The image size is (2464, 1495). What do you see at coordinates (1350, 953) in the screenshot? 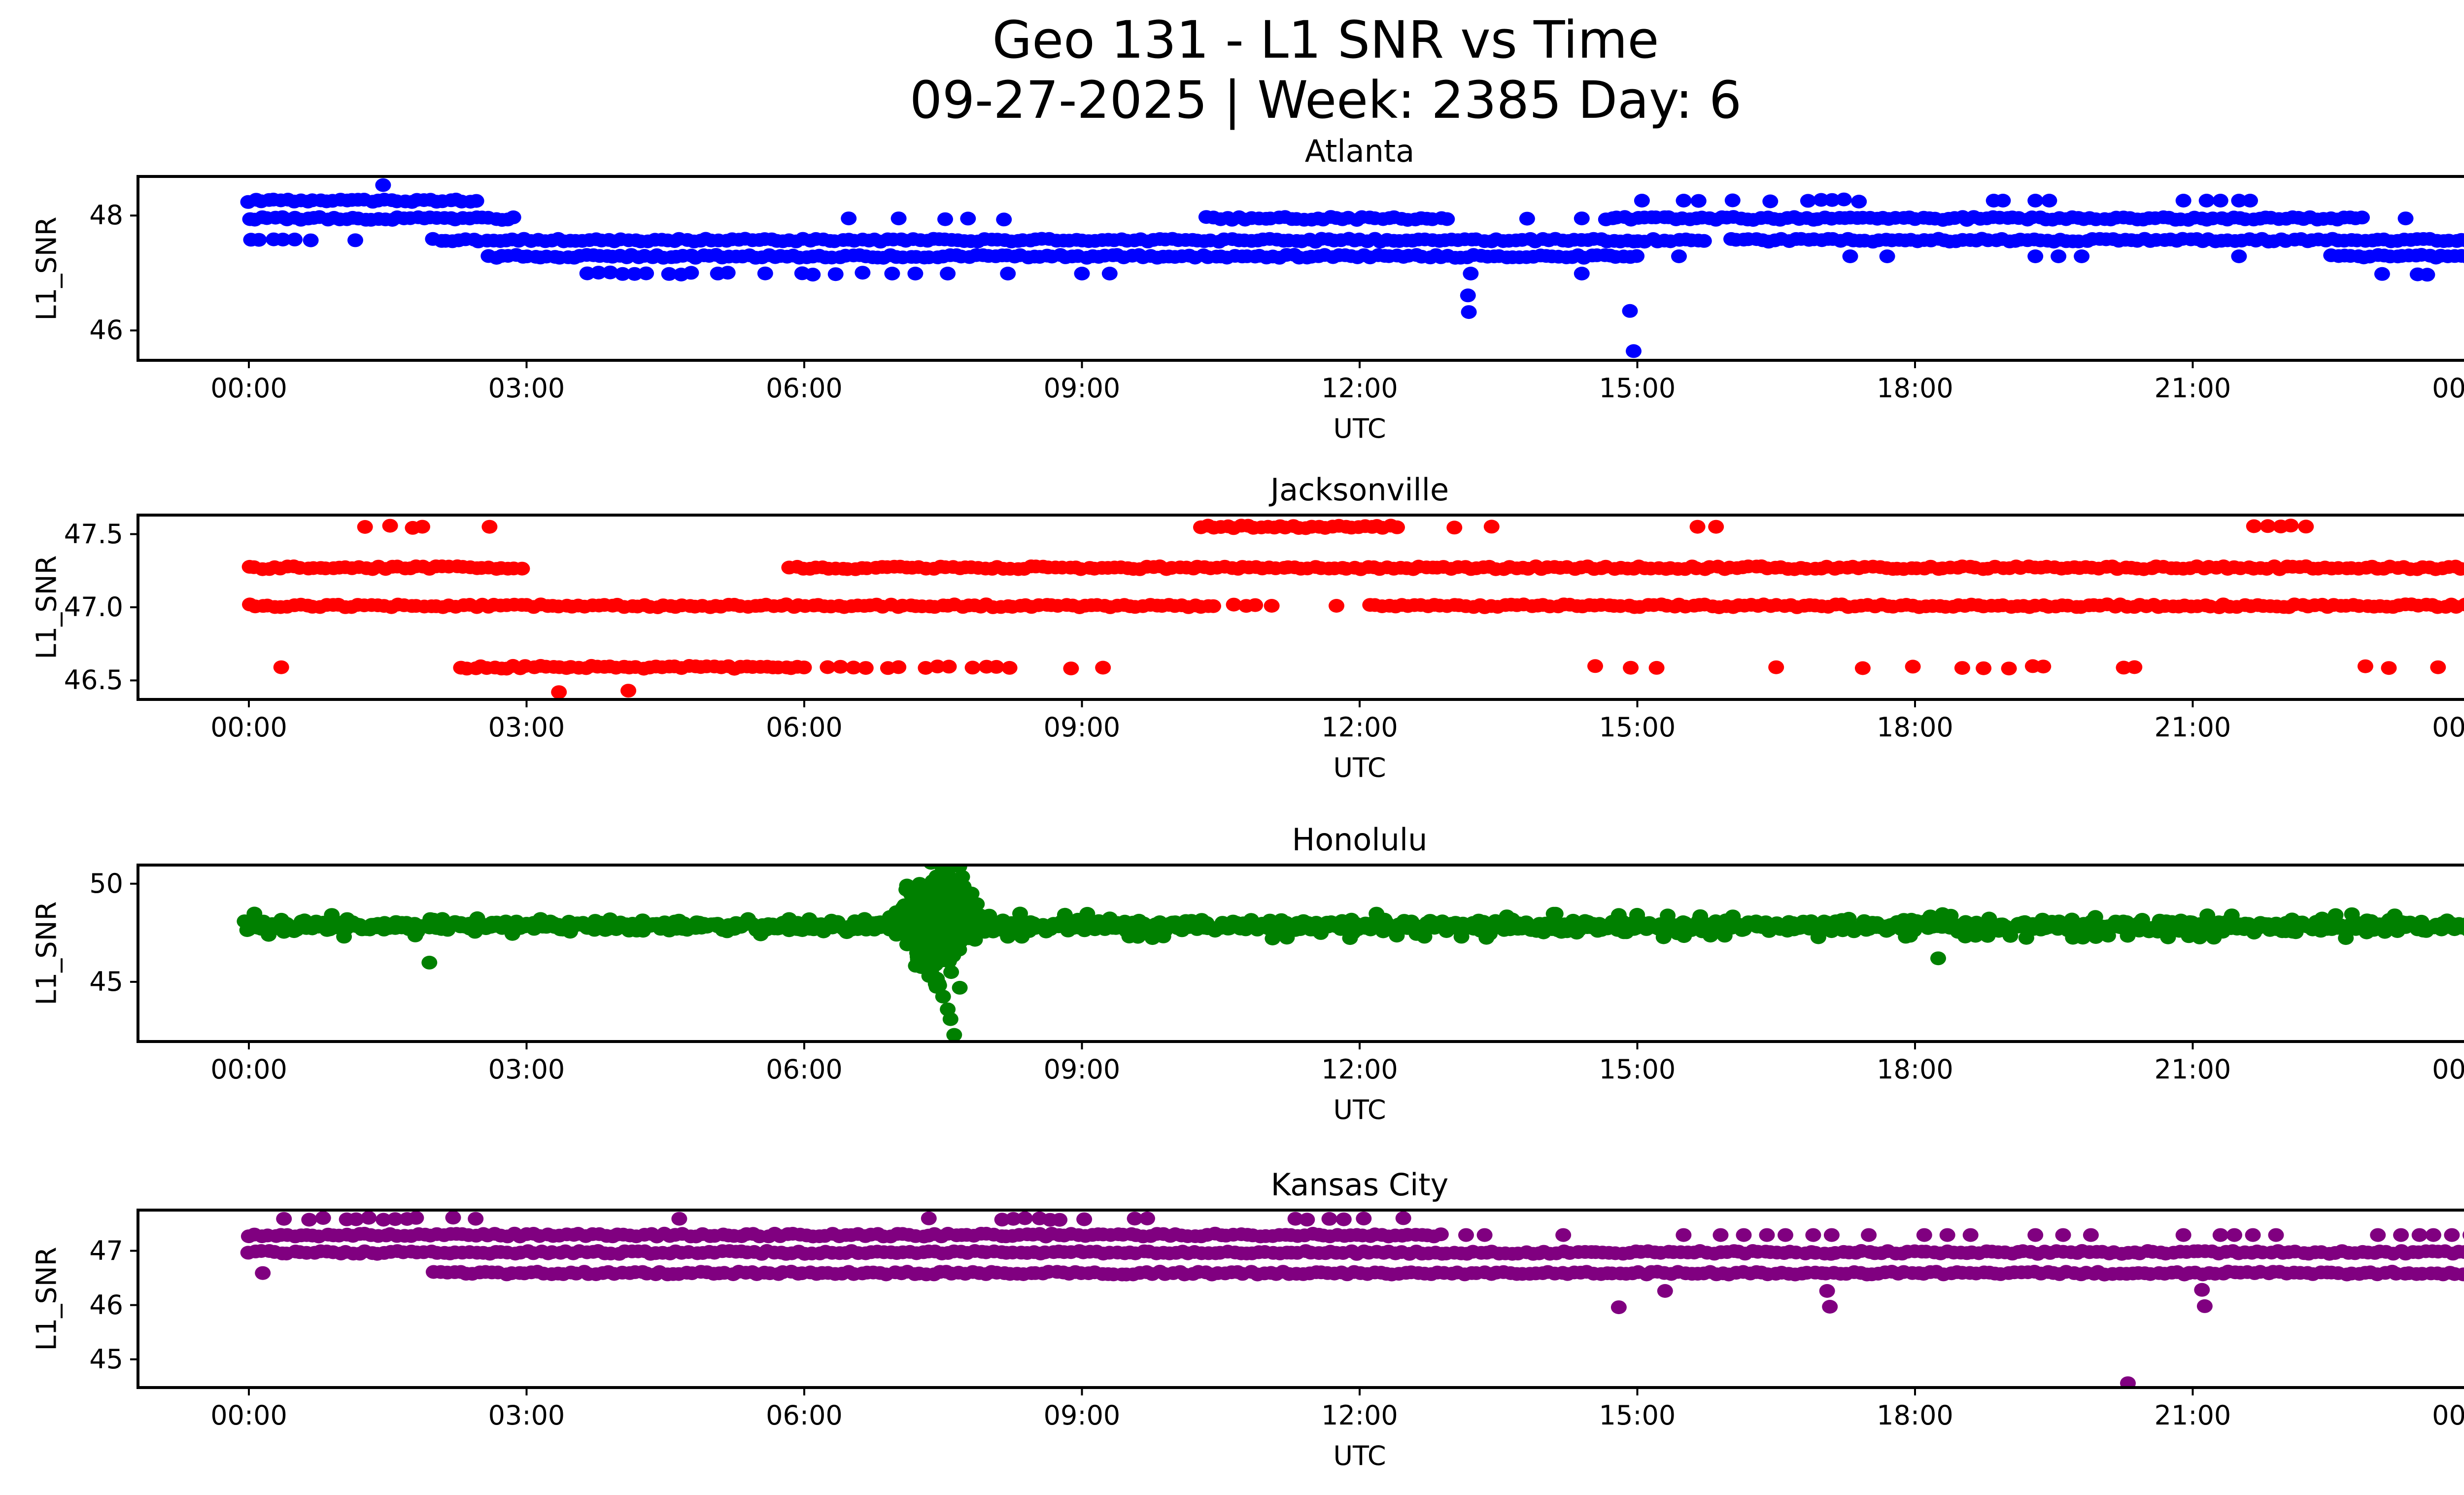
I see `honolulu-data-points` at bounding box center [1350, 953].